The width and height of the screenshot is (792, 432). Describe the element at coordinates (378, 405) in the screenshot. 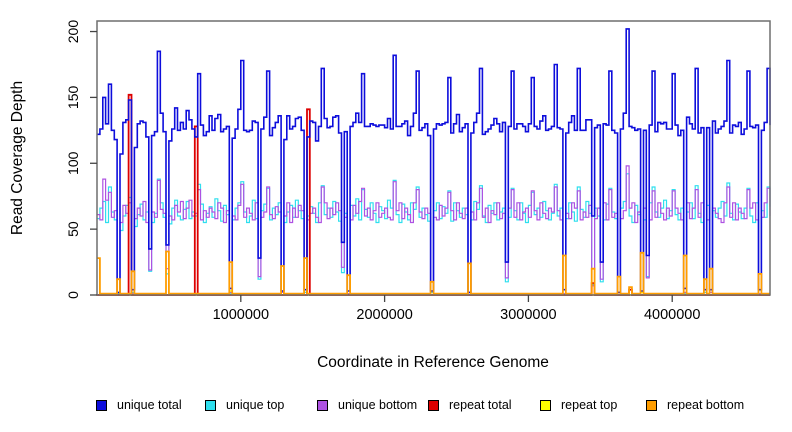

I see `legend-label: unique bottom` at that location.